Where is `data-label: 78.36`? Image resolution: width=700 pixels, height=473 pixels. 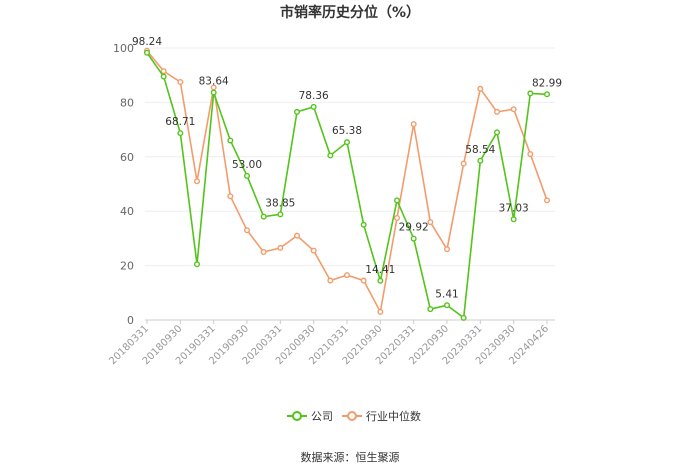 data-label: 78.36 is located at coordinates (314, 96).